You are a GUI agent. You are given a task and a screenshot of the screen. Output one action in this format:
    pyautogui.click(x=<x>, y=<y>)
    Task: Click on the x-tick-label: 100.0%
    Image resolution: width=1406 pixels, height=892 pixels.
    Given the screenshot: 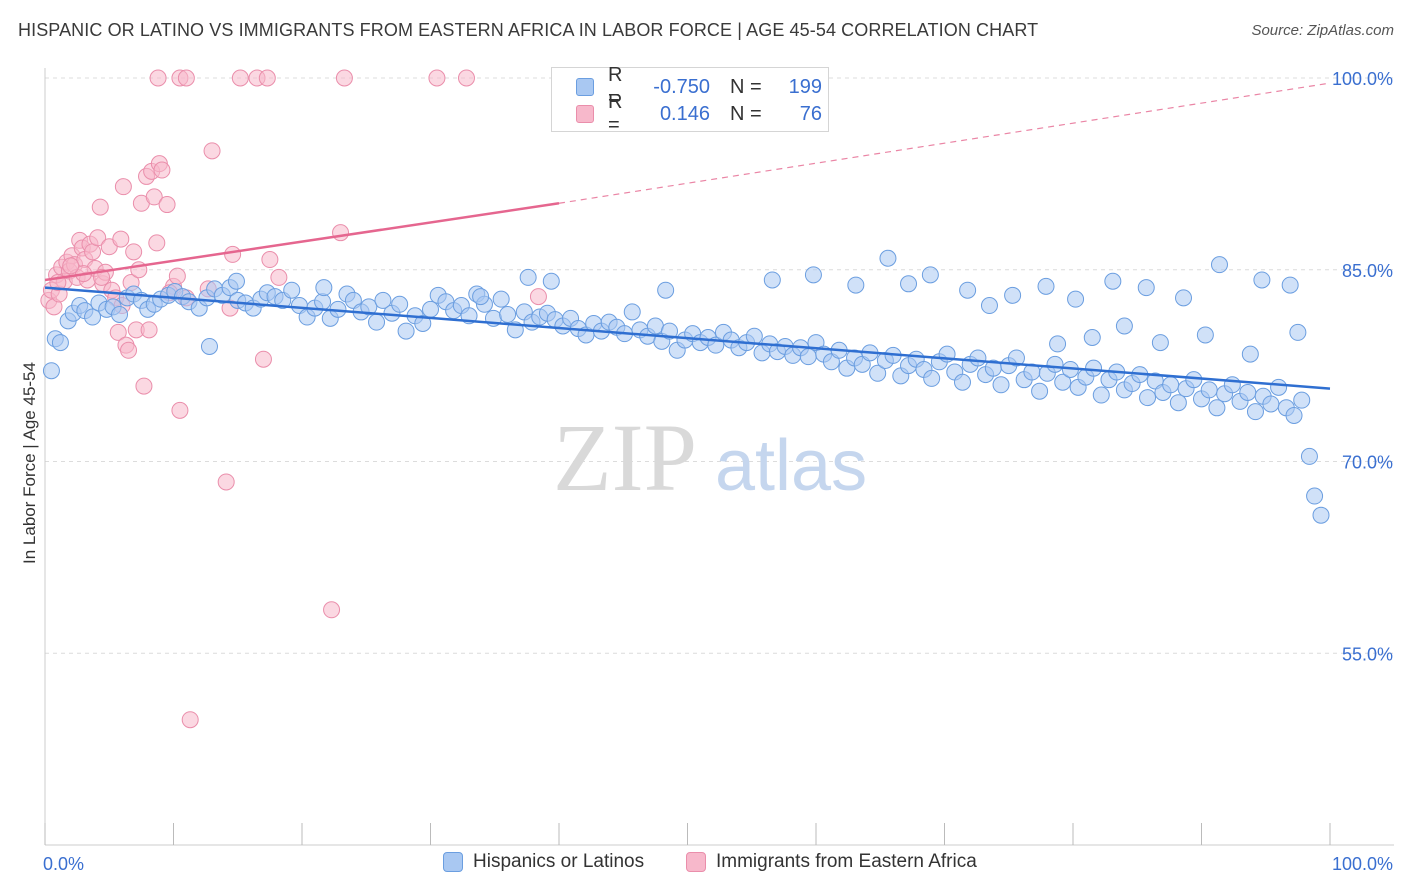 What is the action you would take?
    pyautogui.click(x=1362, y=864)
    